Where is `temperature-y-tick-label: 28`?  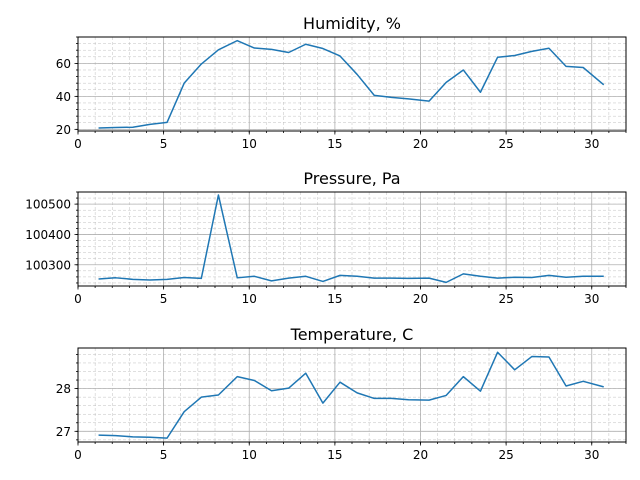
temperature-y-tick-label: 28 is located at coordinates (63, 389).